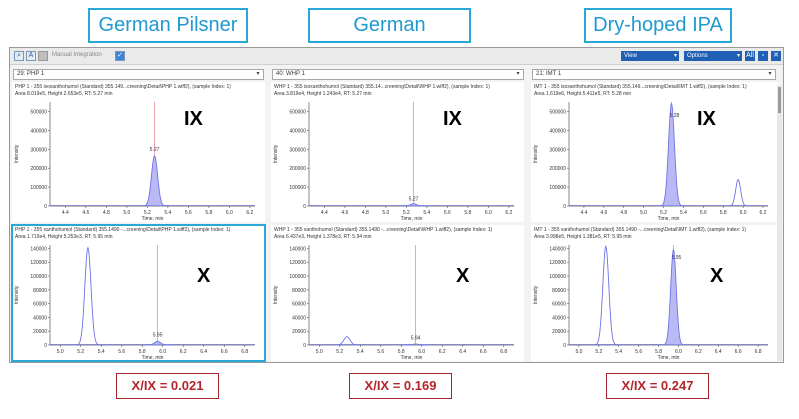  I want to click on ratio-weissbier: X/IX = 0.169, so click(400, 386).